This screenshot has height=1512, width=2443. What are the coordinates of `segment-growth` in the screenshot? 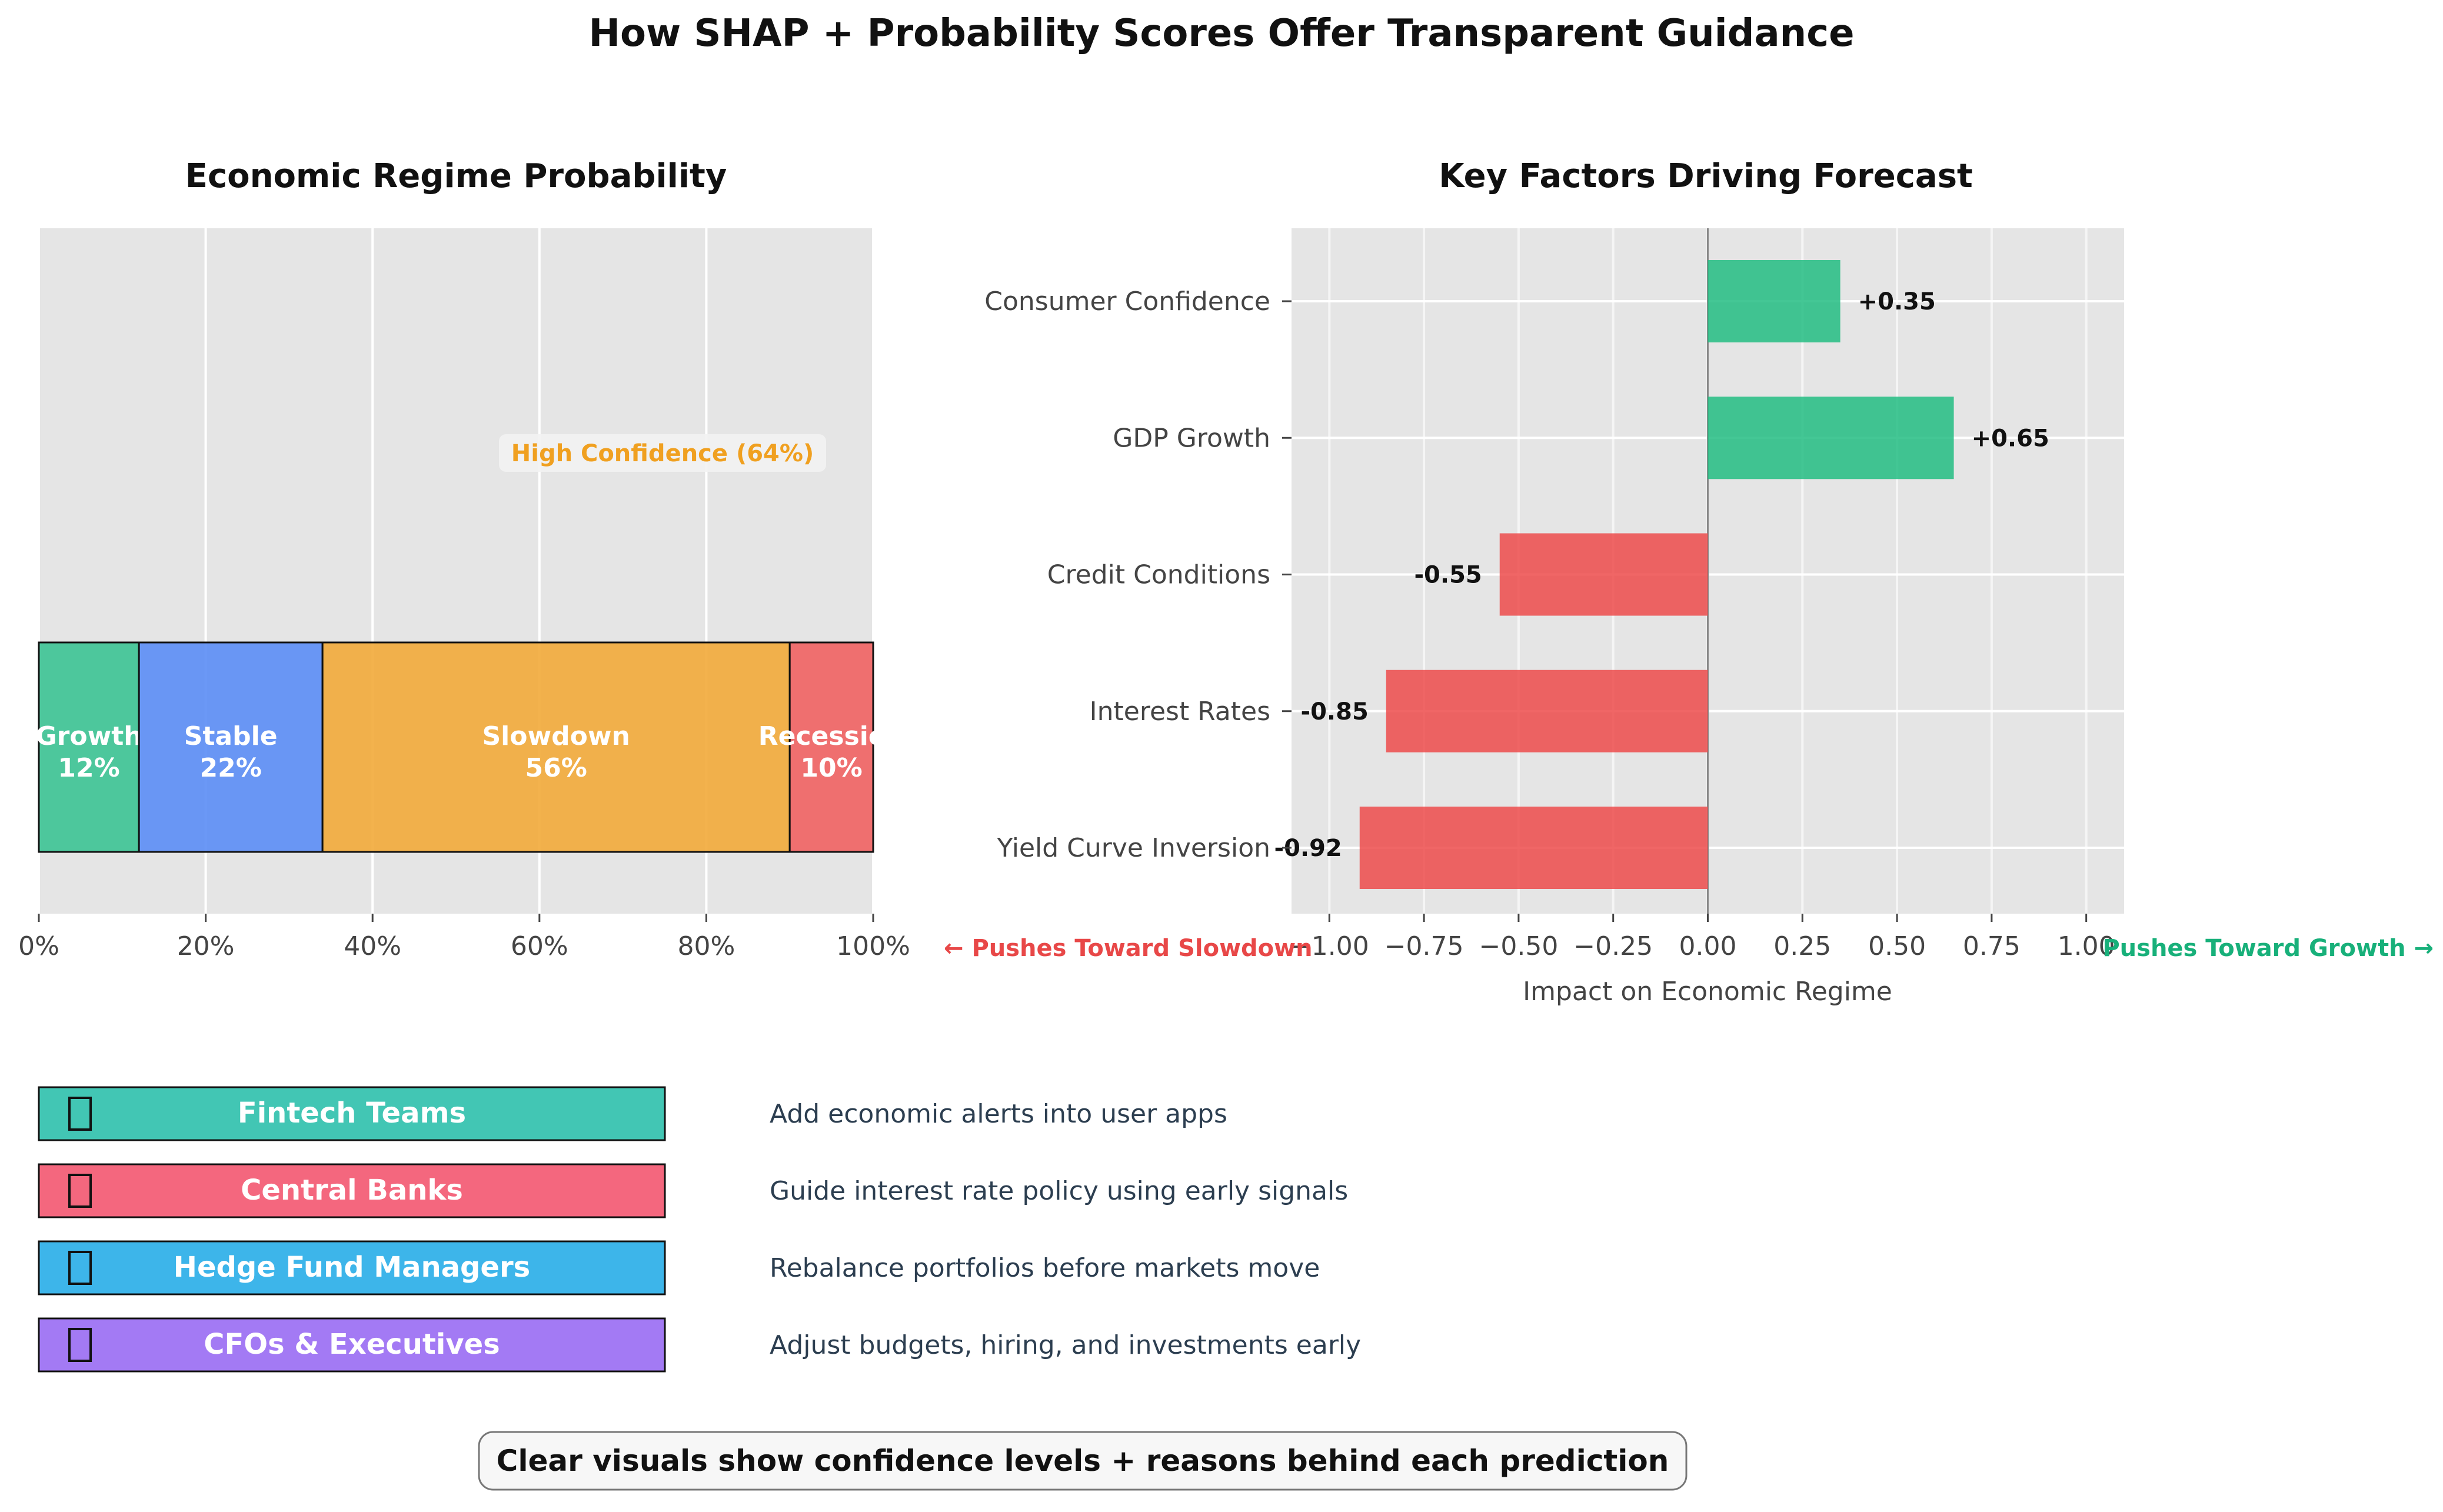 It's located at (89, 747).